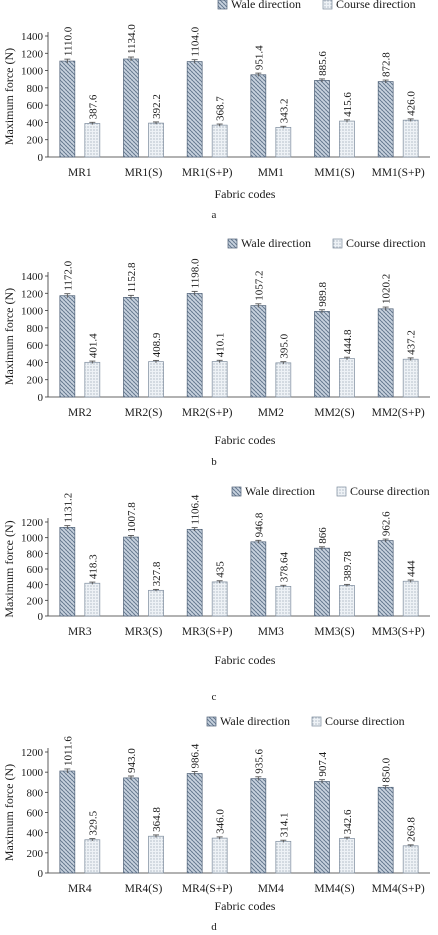 This screenshot has height=935, width=438. What do you see at coordinates (284, 345) in the screenshot?
I see `data-label: 395.0` at bounding box center [284, 345].